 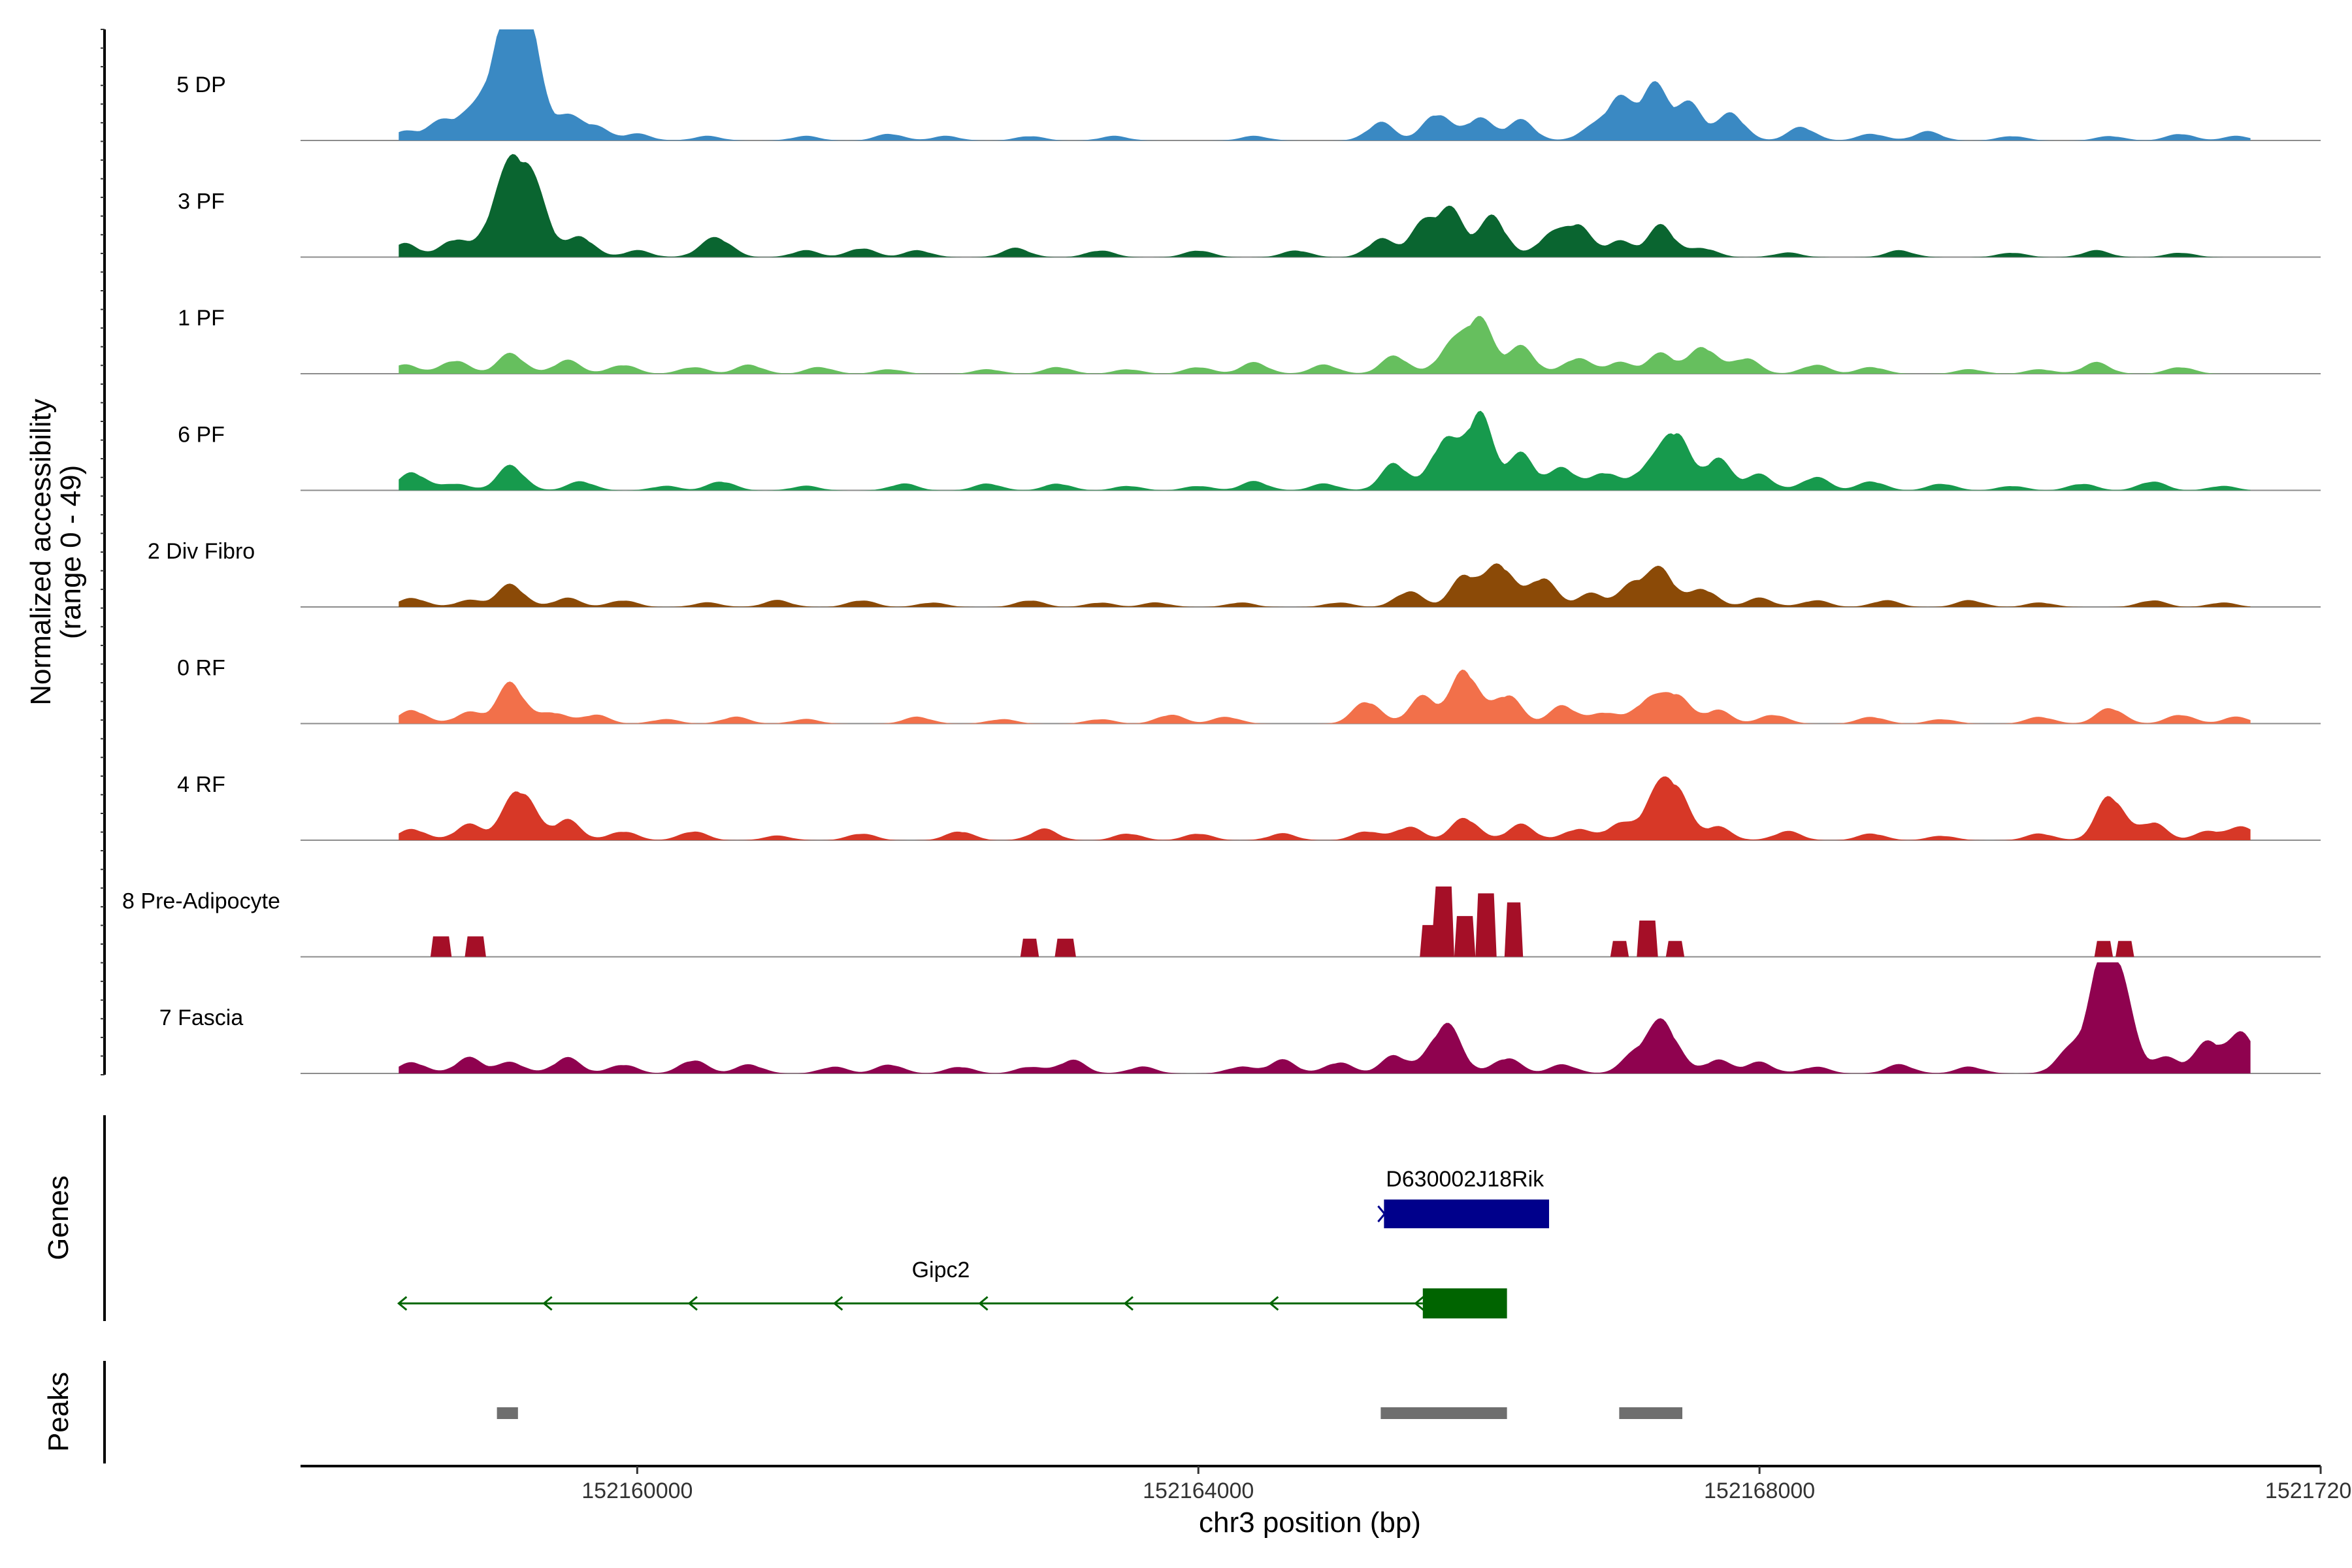 What do you see at coordinates (1310, 1523) in the screenshot?
I see `x-axis-title: chr3 position (bp)` at bounding box center [1310, 1523].